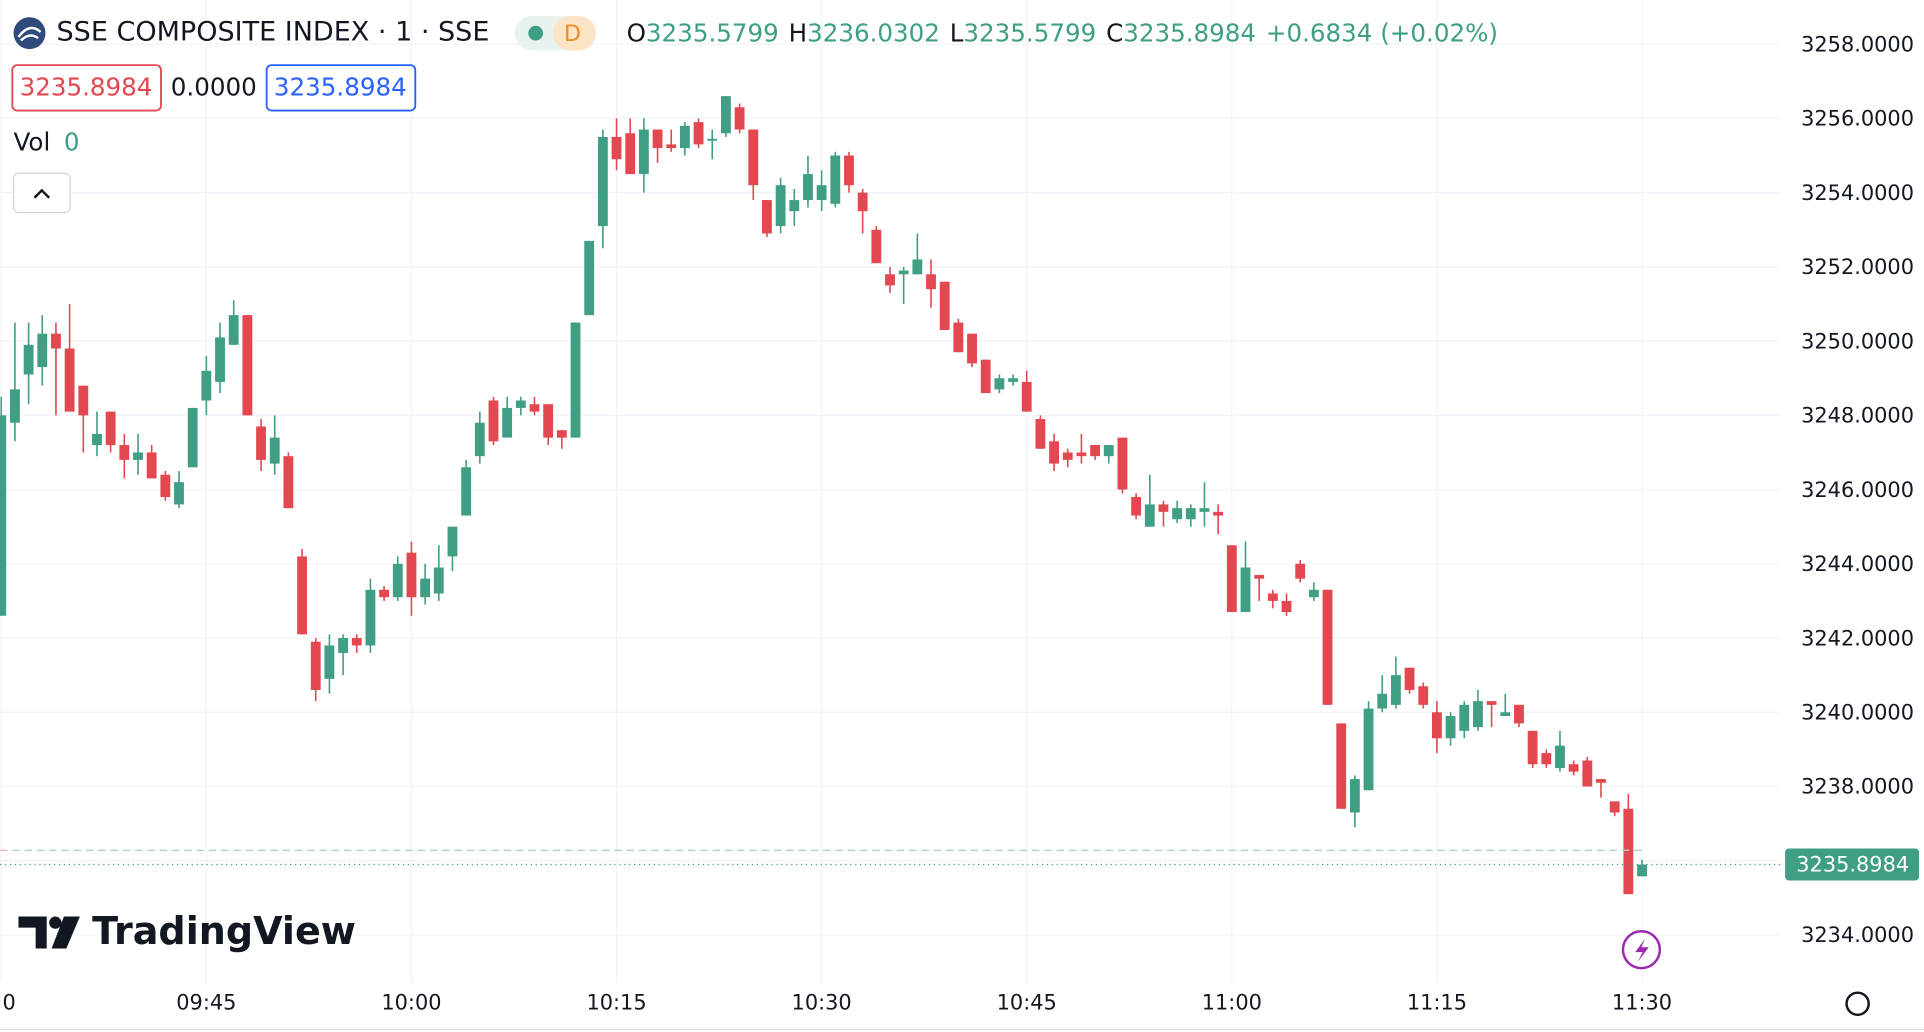 This screenshot has height=1032, width=1924. Describe the element at coordinates (957, 32) in the screenshot. I see `l-label: L` at that location.